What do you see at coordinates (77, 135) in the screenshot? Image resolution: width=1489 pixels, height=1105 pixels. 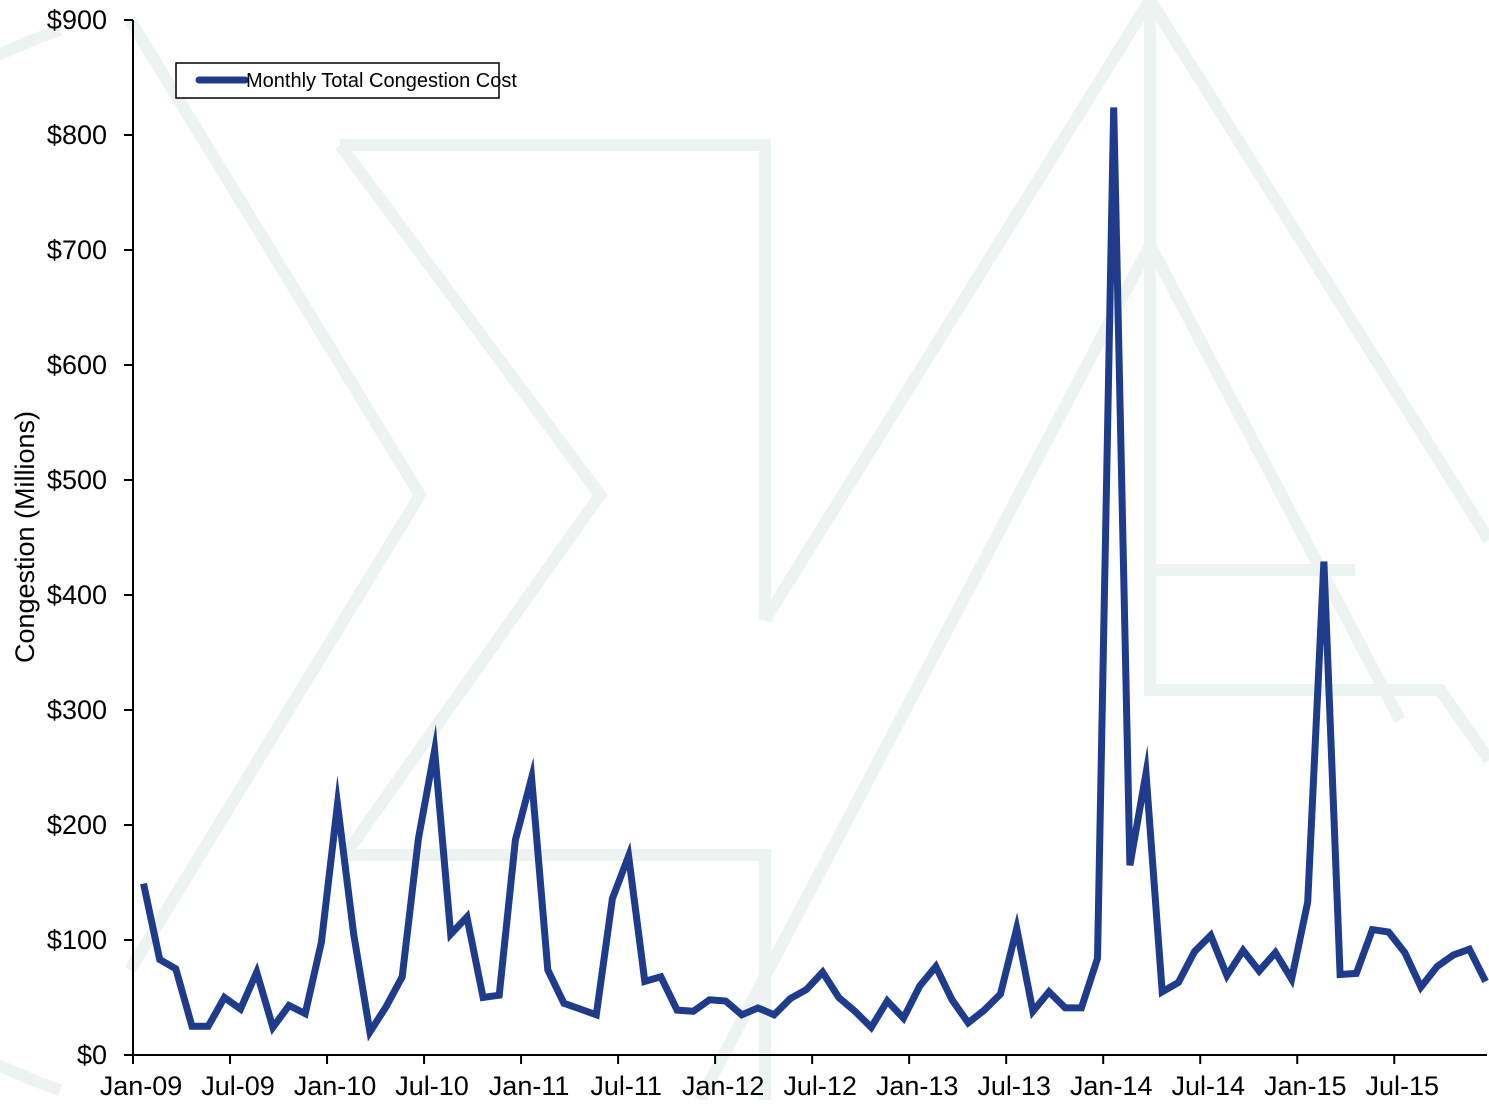 I see `y-tick-label: $800` at bounding box center [77, 135].